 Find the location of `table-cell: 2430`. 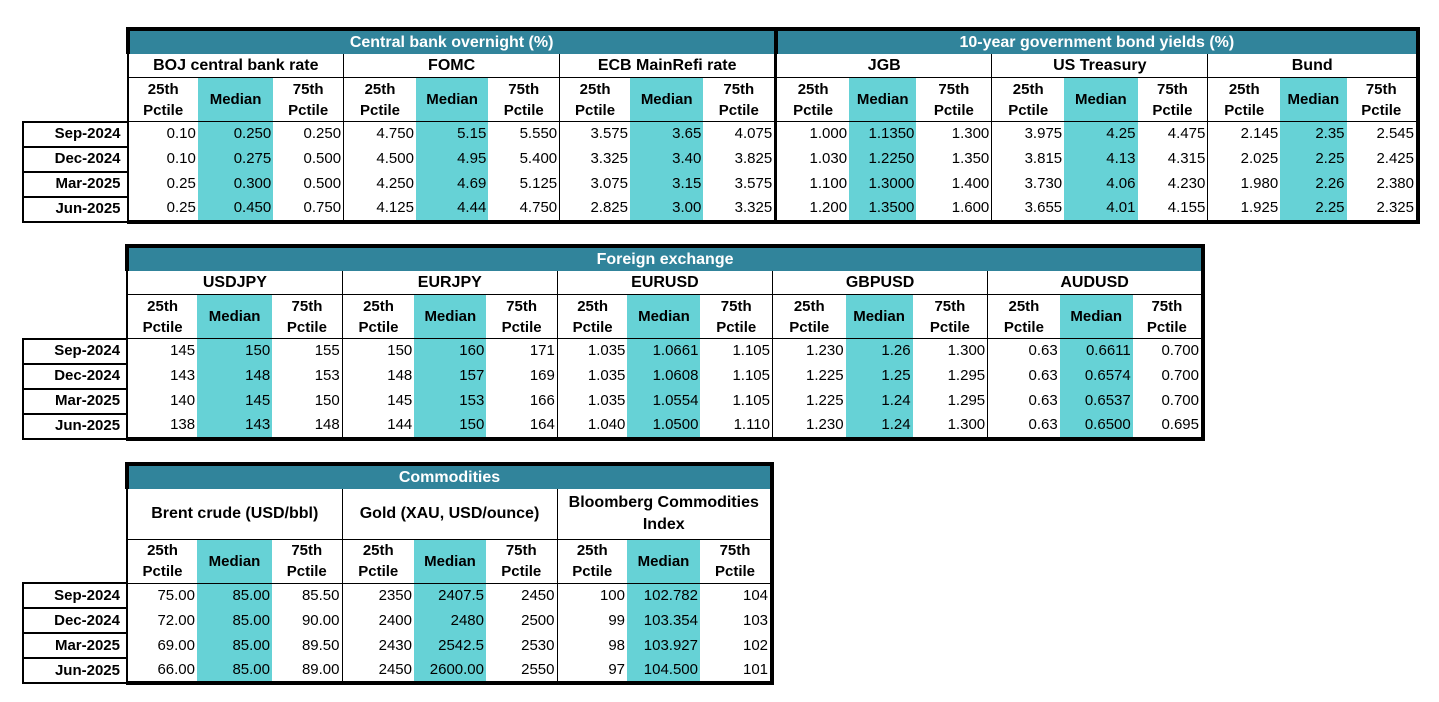

table-cell: 2430 is located at coordinates (377, 645).